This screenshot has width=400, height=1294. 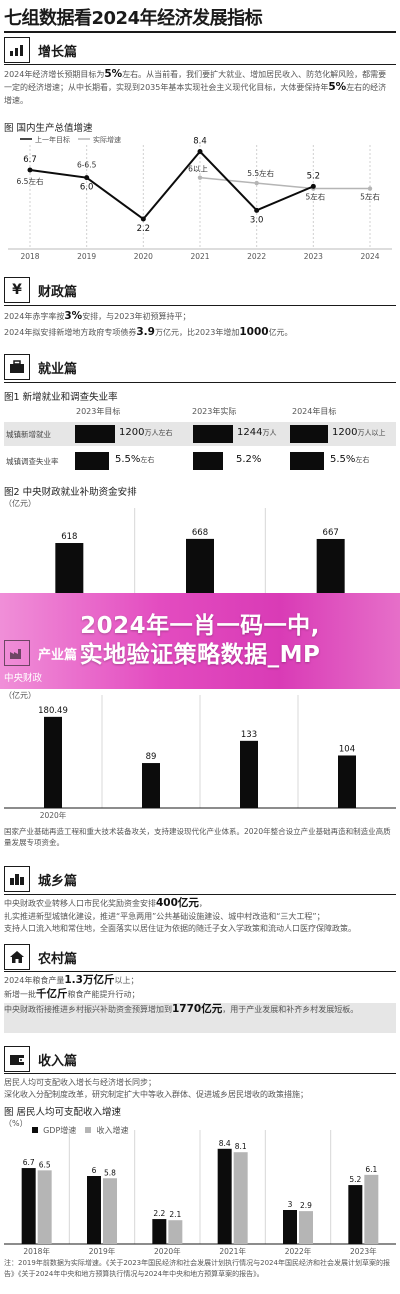 What do you see at coordinates (314, 176) in the screenshot?
I see `data-label-actual: 5.2` at bounding box center [314, 176].